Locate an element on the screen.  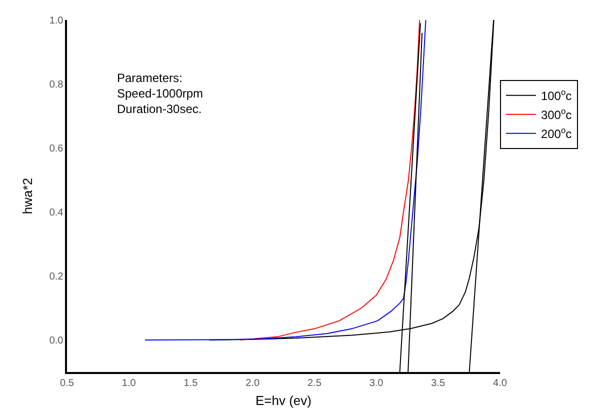
y-tick-label: 0.2 is located at coordinates (56, 277).